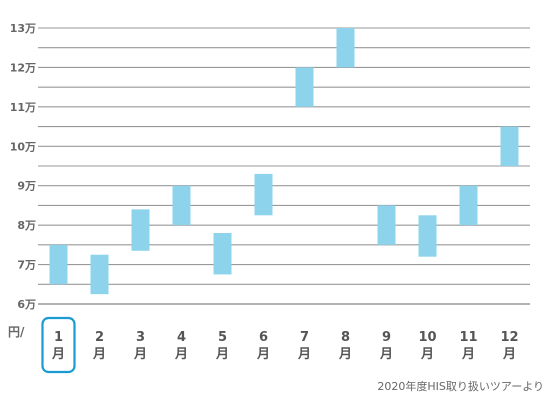  Describe the element at coordinates (23, 107) in the screenshot. I see `y-tick-label: 11万` at that location.